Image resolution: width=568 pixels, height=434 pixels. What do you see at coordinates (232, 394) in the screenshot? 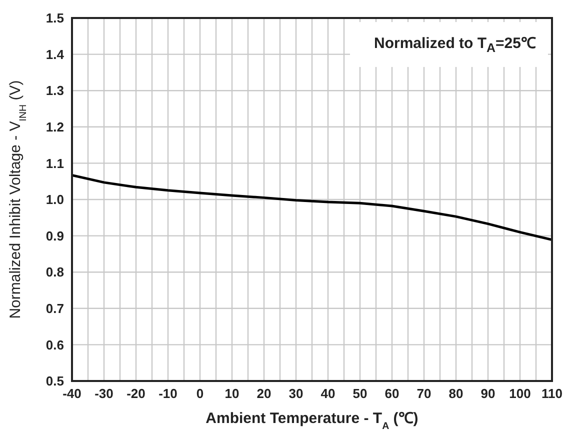
I see `x-tick-label: 10` at bounding box center [232, 394].